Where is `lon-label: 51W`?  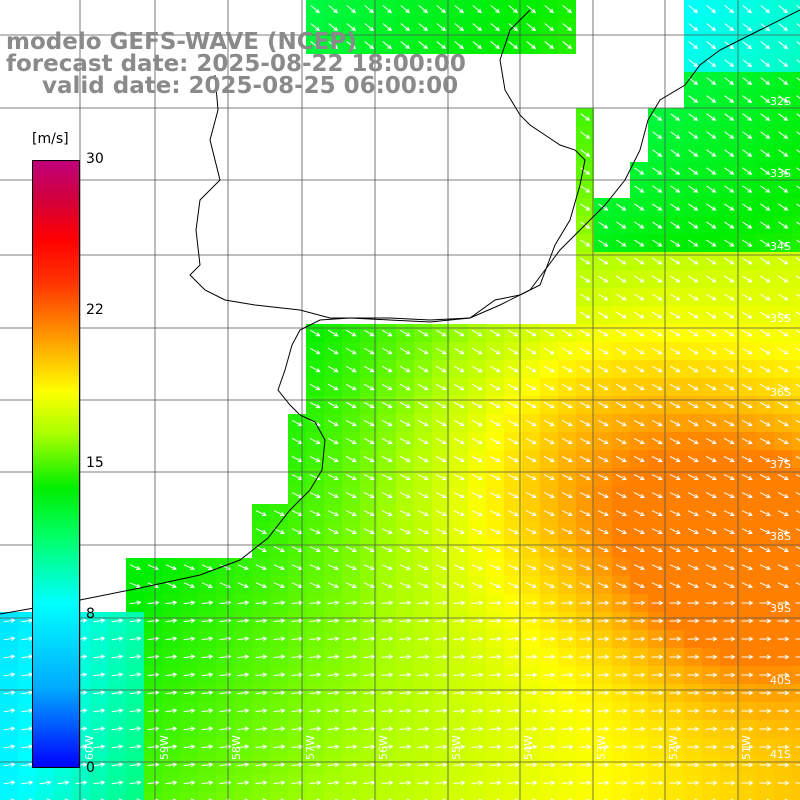
lon-label: 51W is located at coordinates (746, 747).